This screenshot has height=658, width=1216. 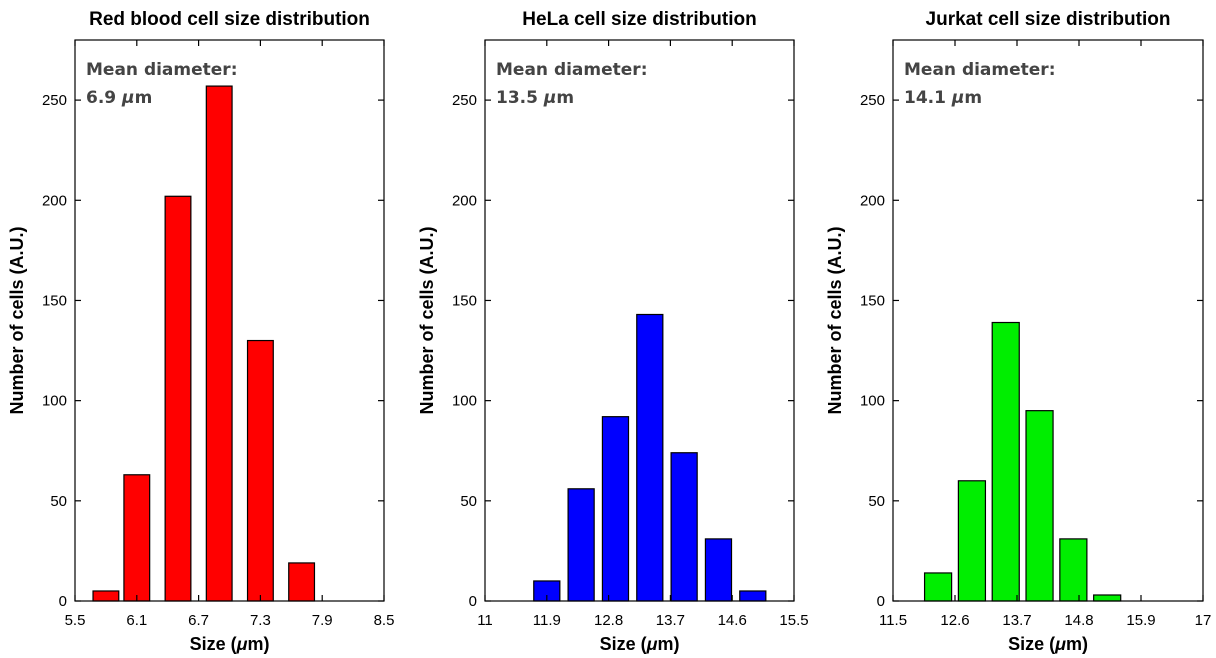 I want to click on x-tick-label: 7.3, so click(x=260, y=620).